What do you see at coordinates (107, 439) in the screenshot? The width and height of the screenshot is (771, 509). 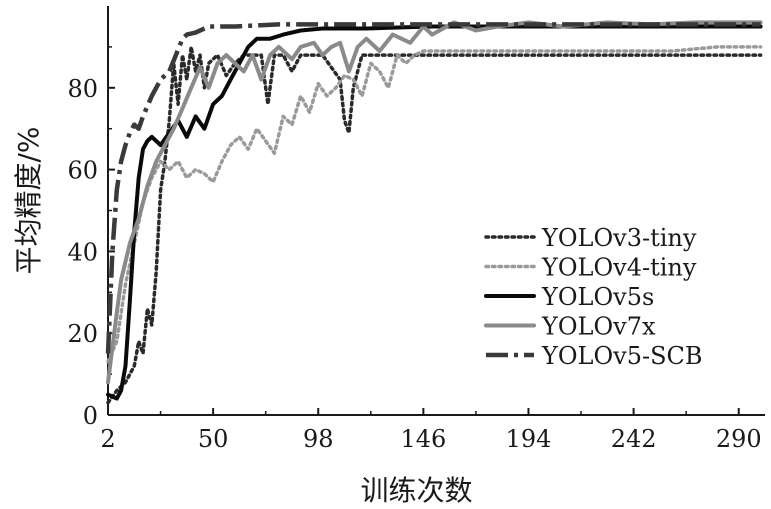 I see `x-tick-label: 2` at bounding box center [107, 439].